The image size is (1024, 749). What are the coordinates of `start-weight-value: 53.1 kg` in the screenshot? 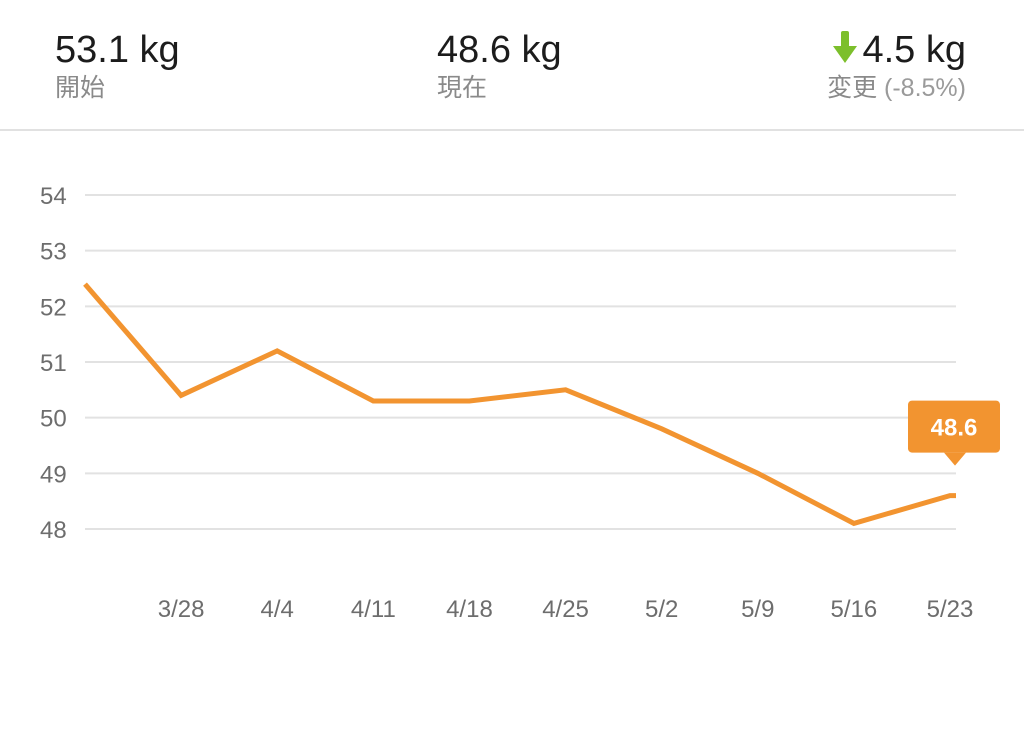 It's located at (117, 50).